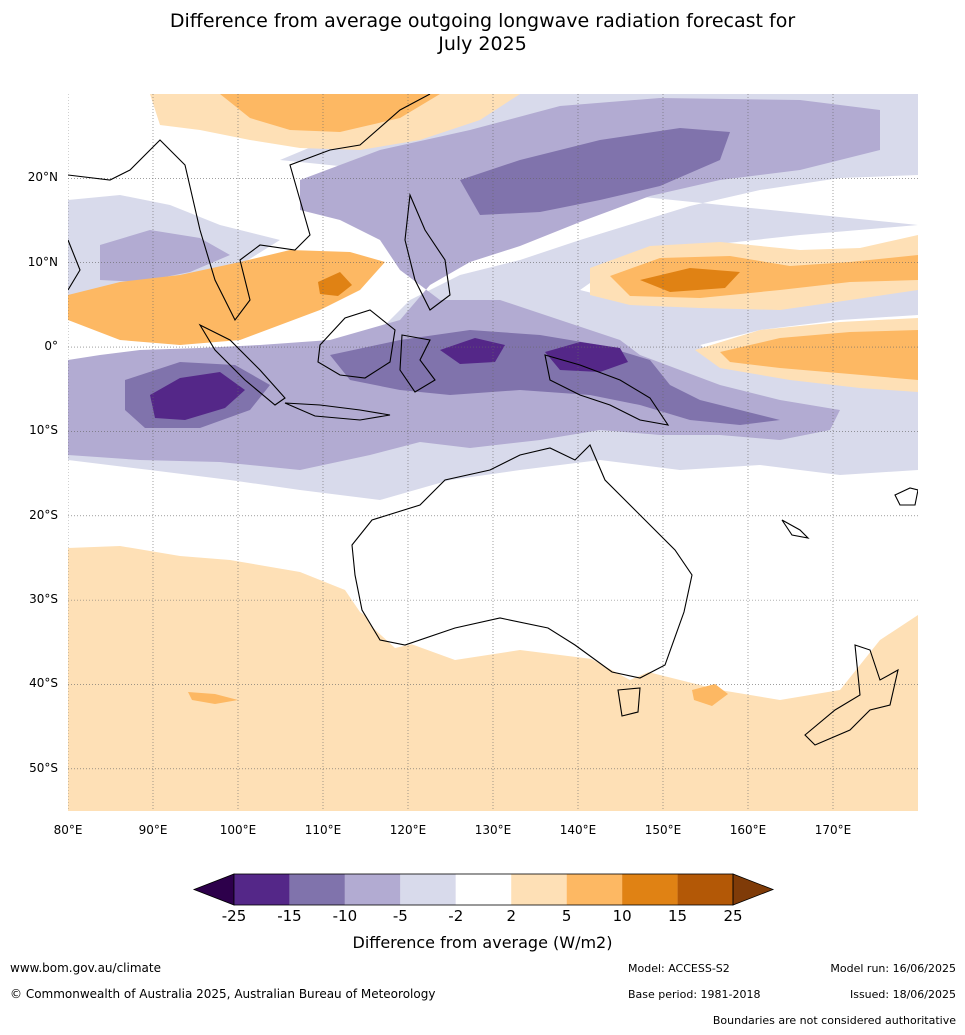  I want to click on coast-fiji, so click(906, 496).